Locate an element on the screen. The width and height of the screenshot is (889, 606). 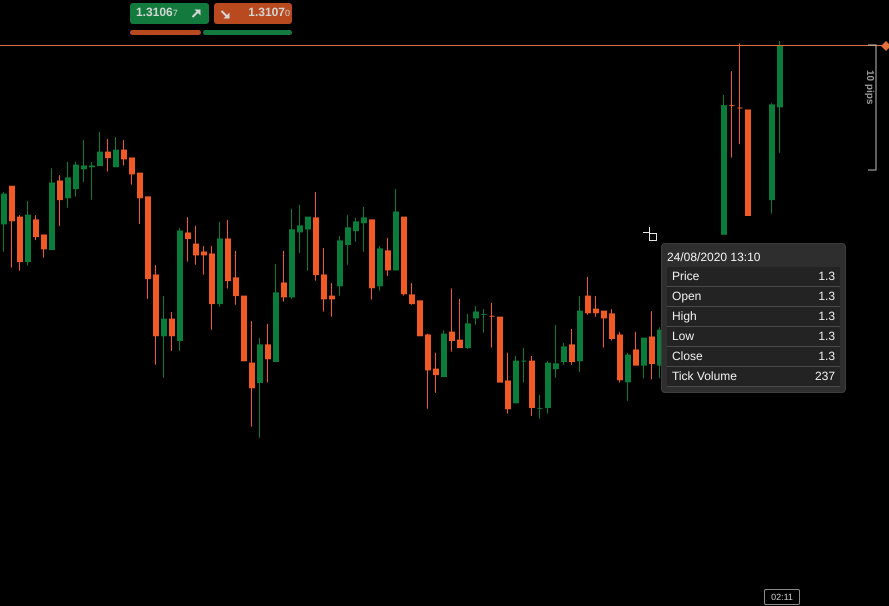
annotation: Close is located at coordinates (687, 356).